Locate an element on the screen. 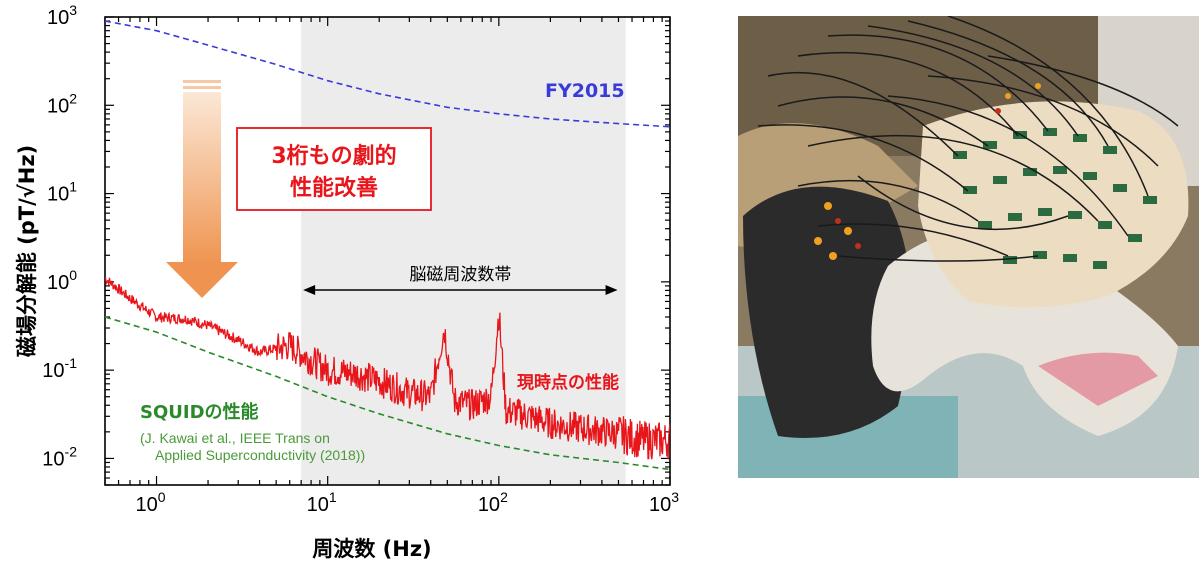  squid-label: SQUIDの性能 is located at coordinates (199, 412).